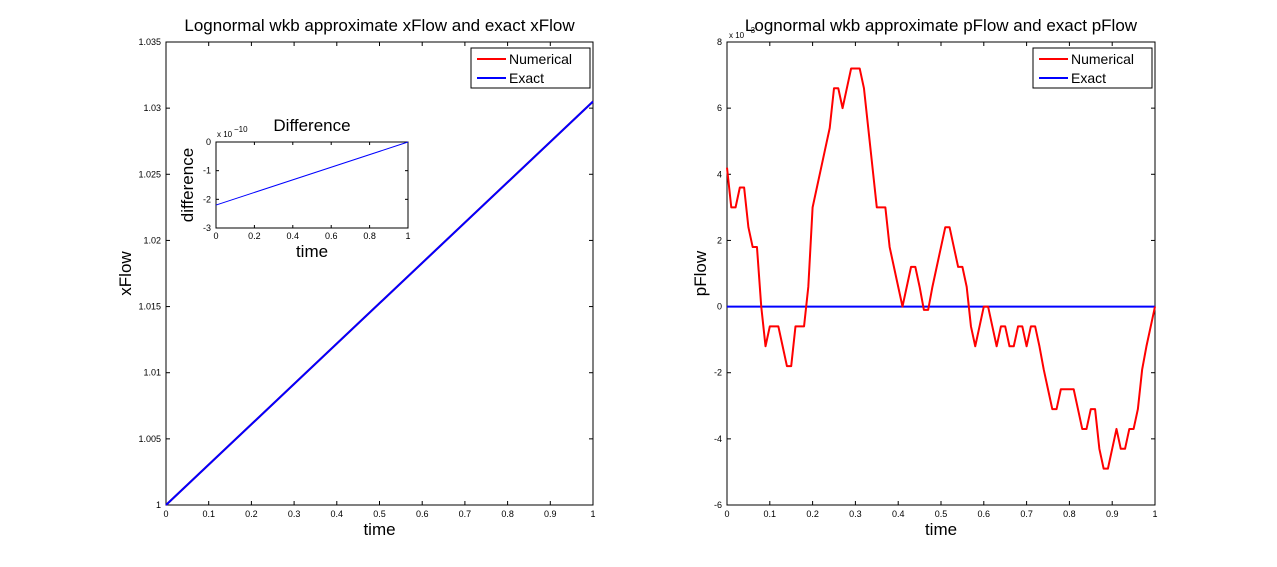  Describe the element at coordinates (984, 514) in the screenshot. I see `right-xtick-label: 0.6` at that location.